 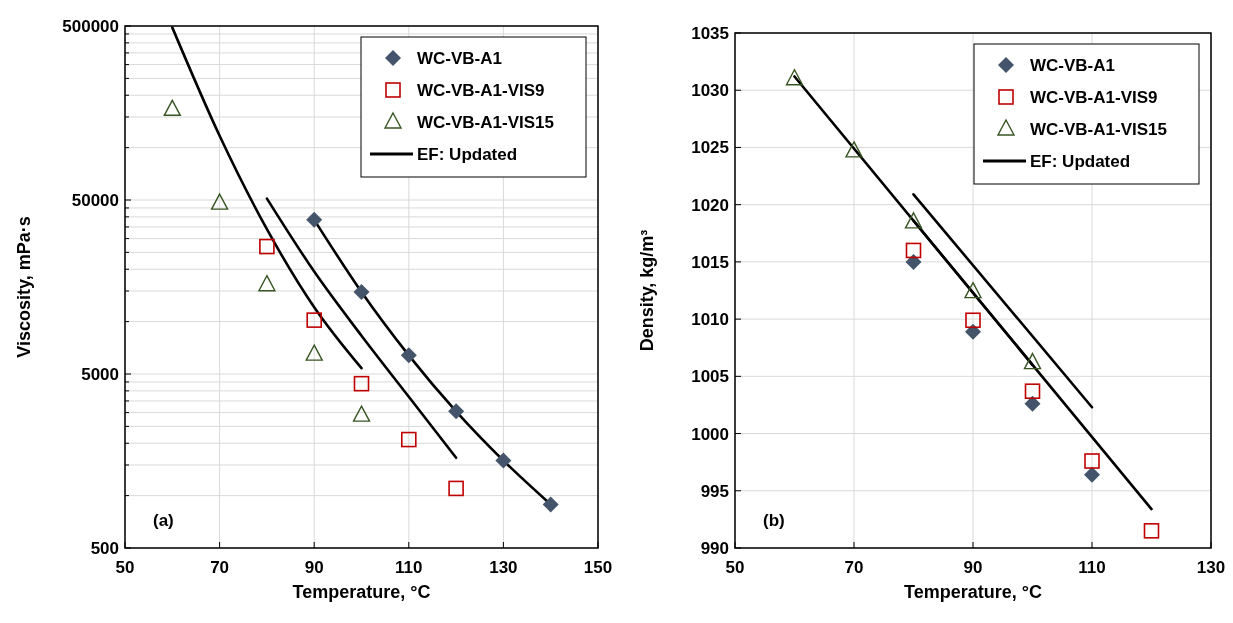 What do you see at coordinates (647, 290) in the screenshot?
I see `y-axis-title: Density, kg/m³` at bounding box center [647, 290].